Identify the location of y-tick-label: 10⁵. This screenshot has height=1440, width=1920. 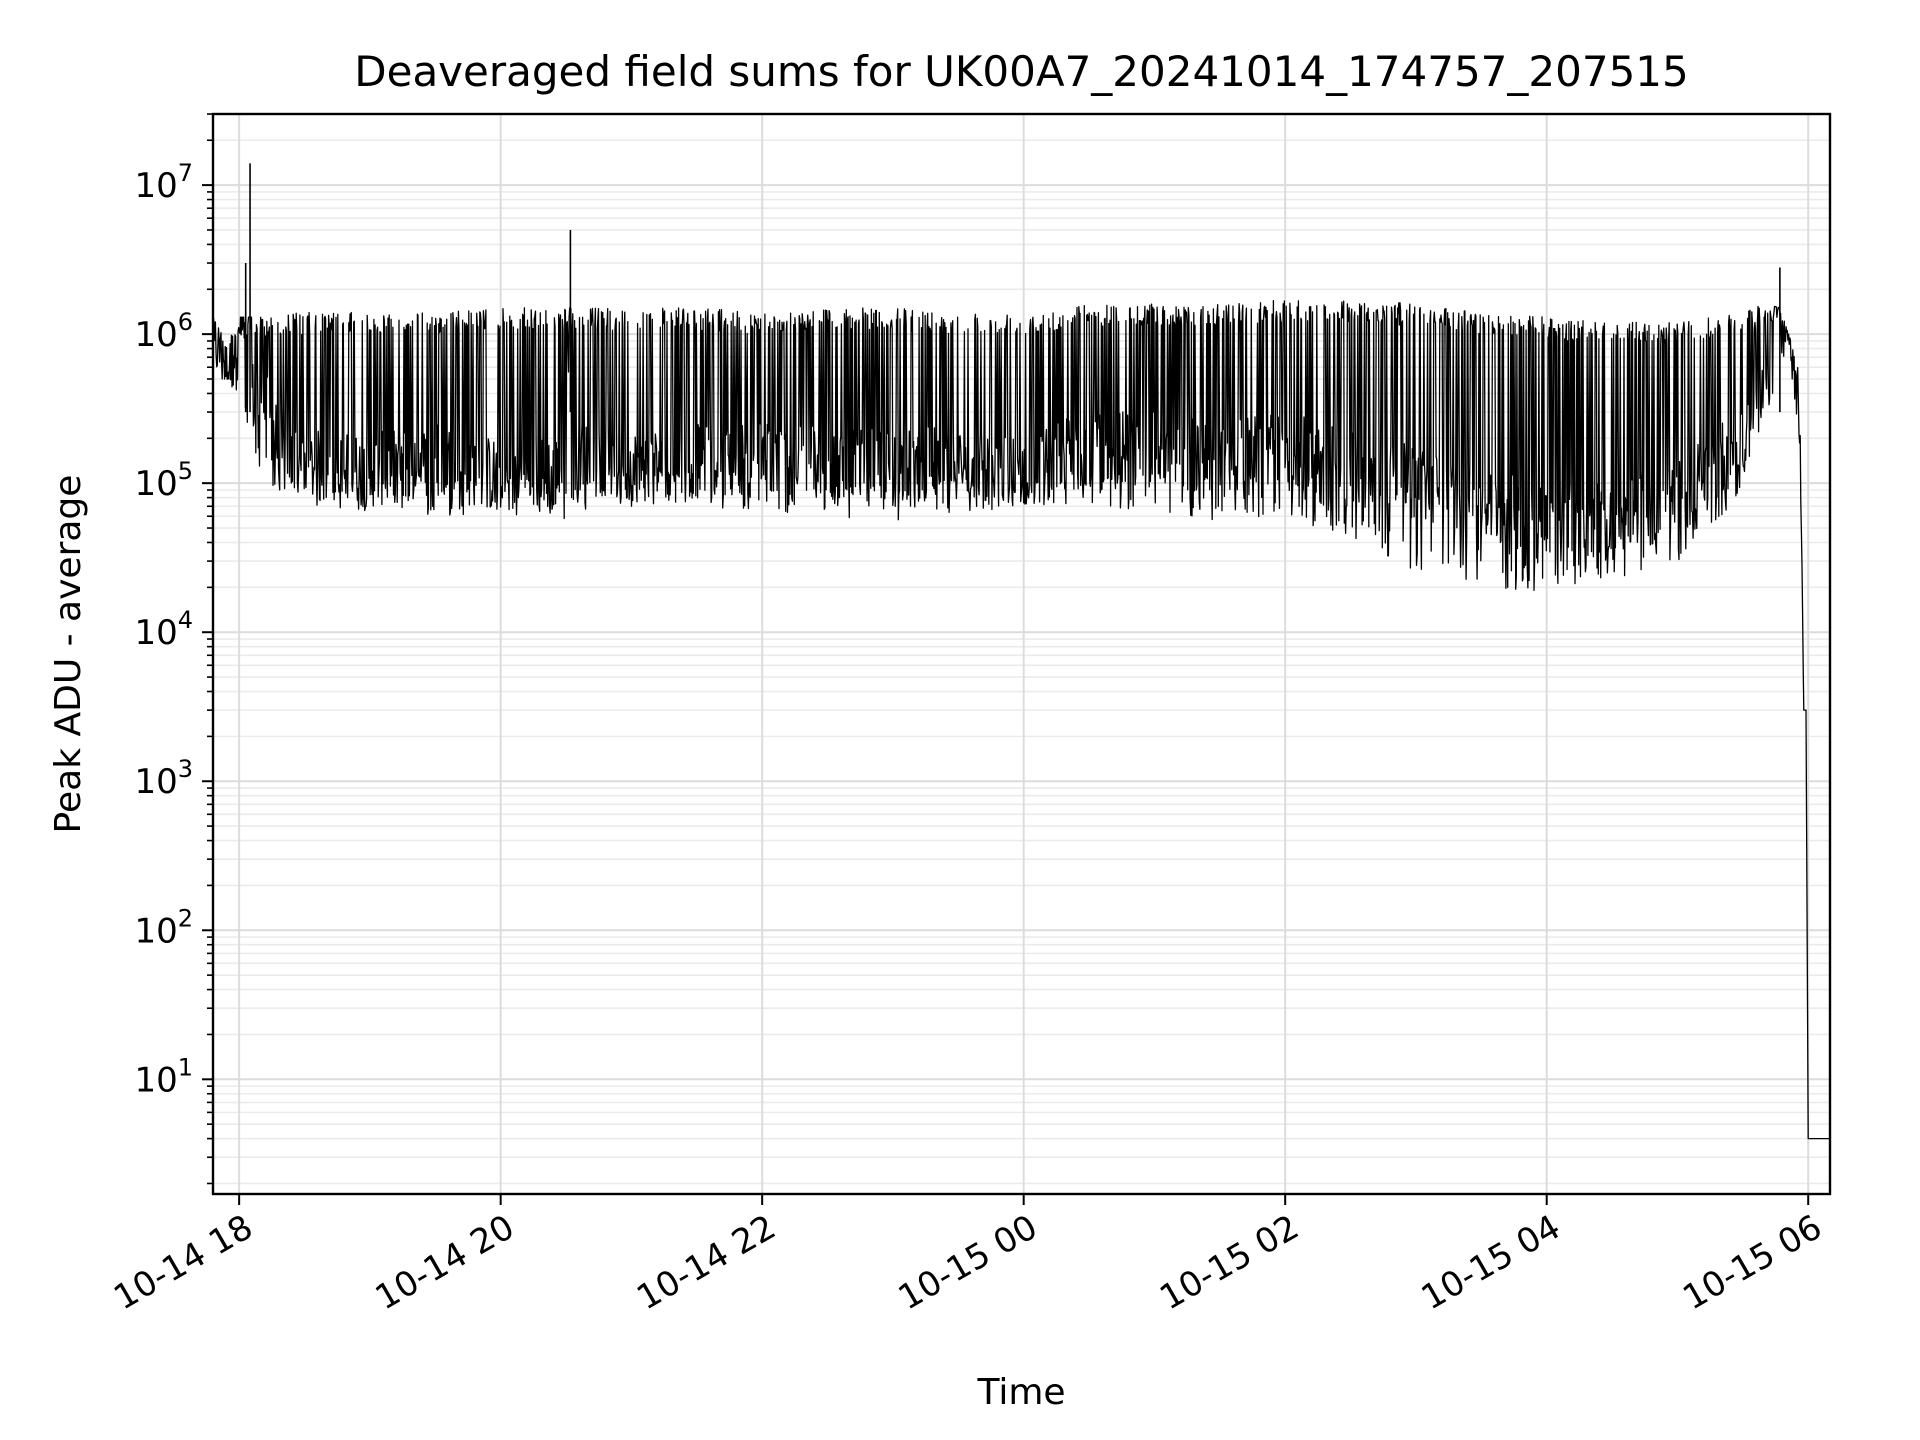
(163, 480).